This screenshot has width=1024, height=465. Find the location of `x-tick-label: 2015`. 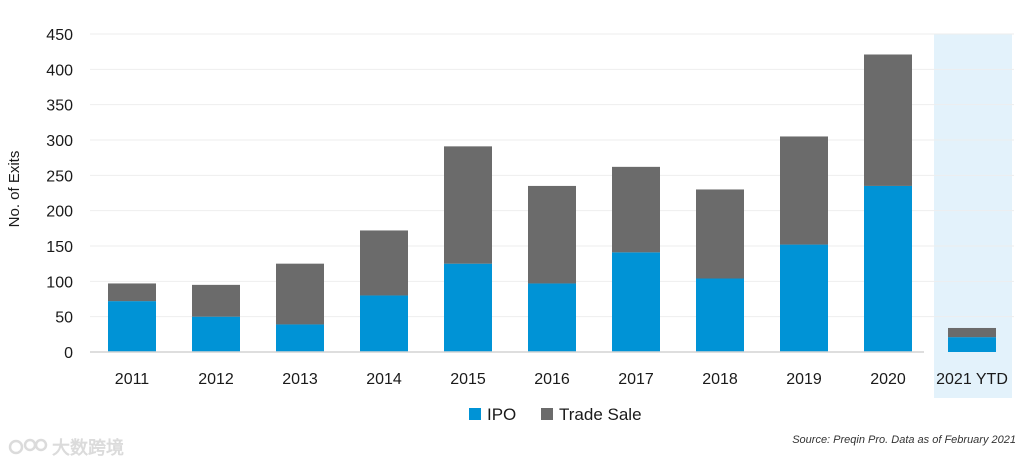

x-tick-label: 2015 is located at coordinates (468, 379).